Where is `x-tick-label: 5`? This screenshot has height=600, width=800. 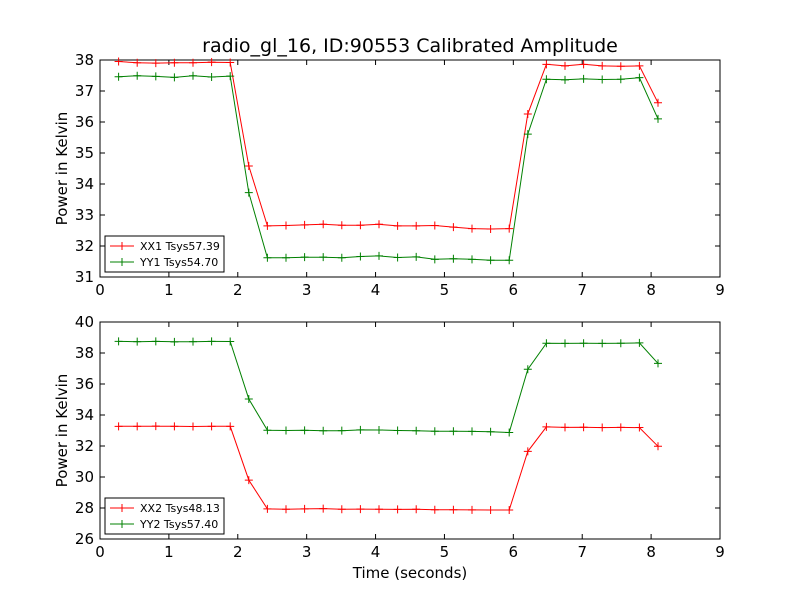
x-tick-label: 5 is located at coordinates (445, 290).